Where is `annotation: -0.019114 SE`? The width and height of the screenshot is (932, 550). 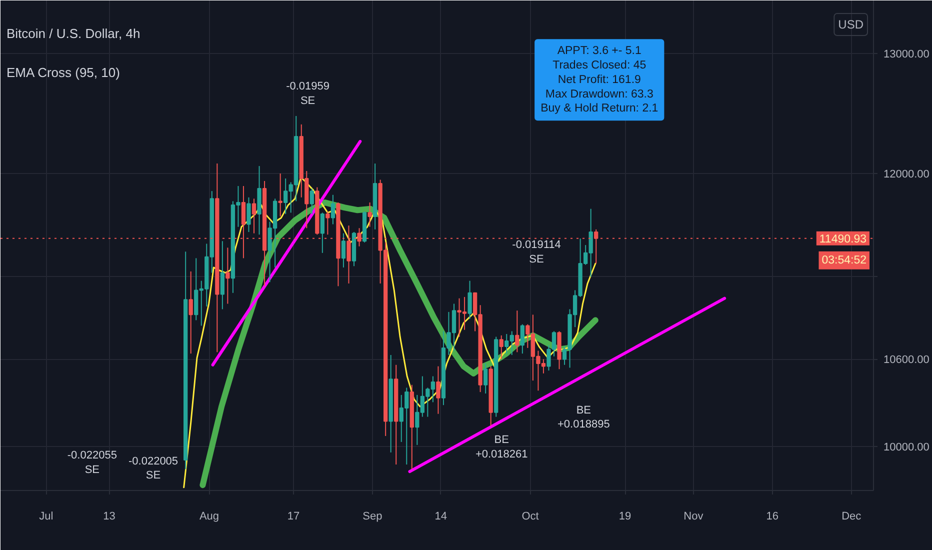
annotation: -0.019114 SE is located at coordinates (536, 252).